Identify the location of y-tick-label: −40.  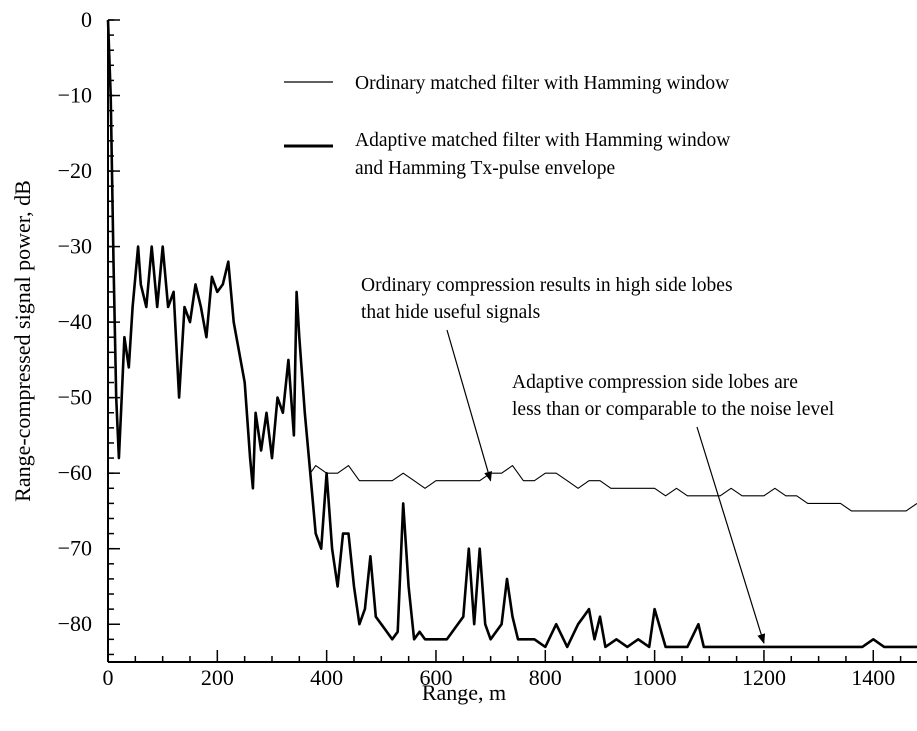
(75, 321).